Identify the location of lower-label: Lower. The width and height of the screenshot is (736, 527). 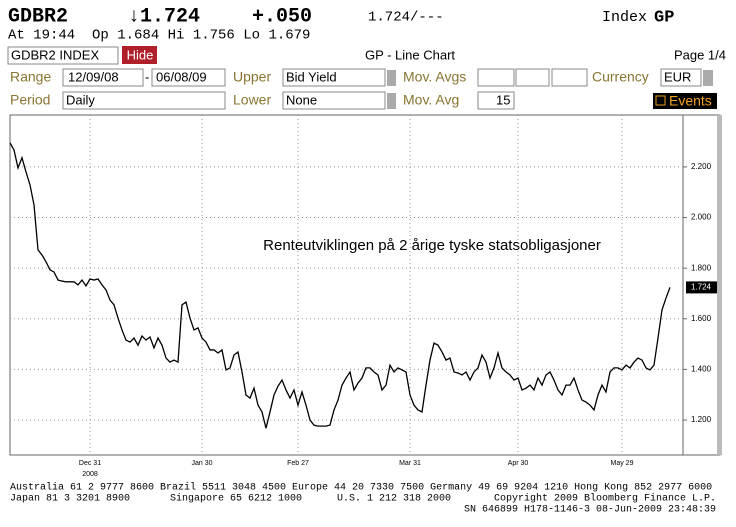
(252, 100).